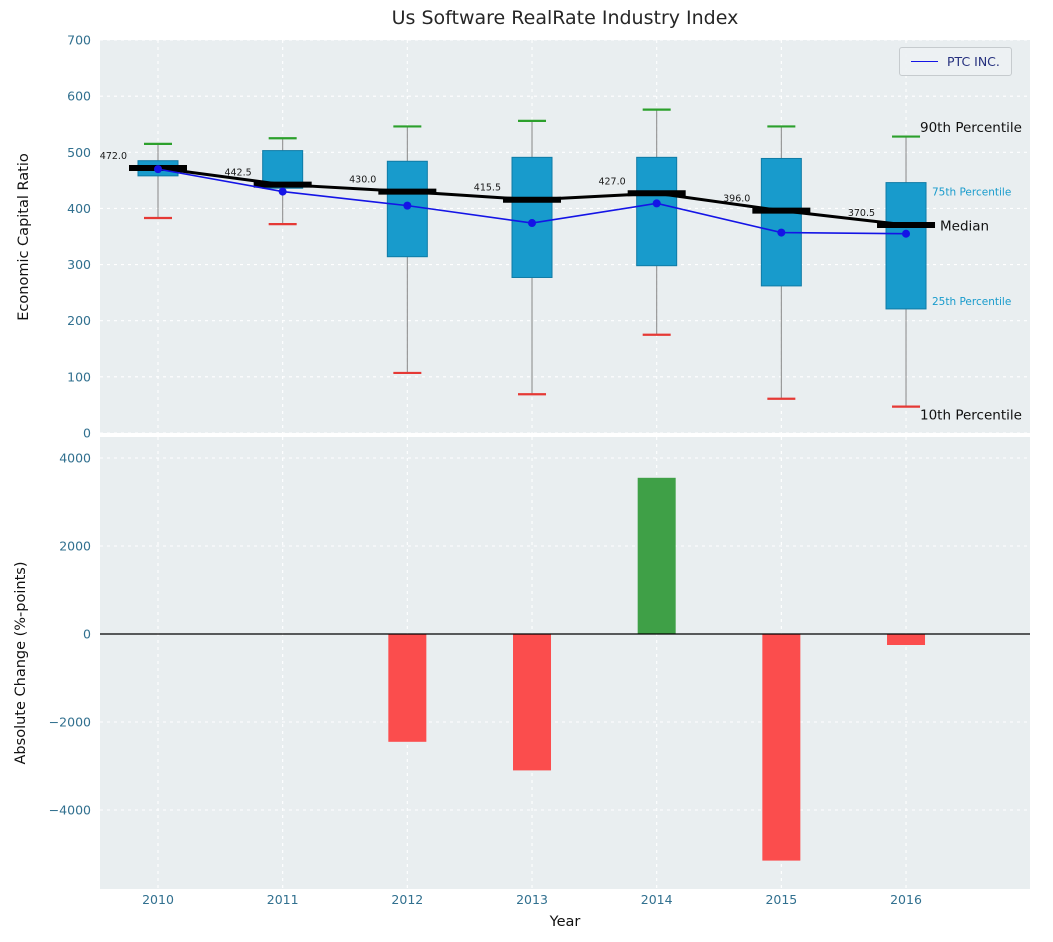 This screenshot has width=1053, height=942. Describe the element at coordinates (283, 899) in the screenshot. I see `x-tick-label: 2011` at that location.